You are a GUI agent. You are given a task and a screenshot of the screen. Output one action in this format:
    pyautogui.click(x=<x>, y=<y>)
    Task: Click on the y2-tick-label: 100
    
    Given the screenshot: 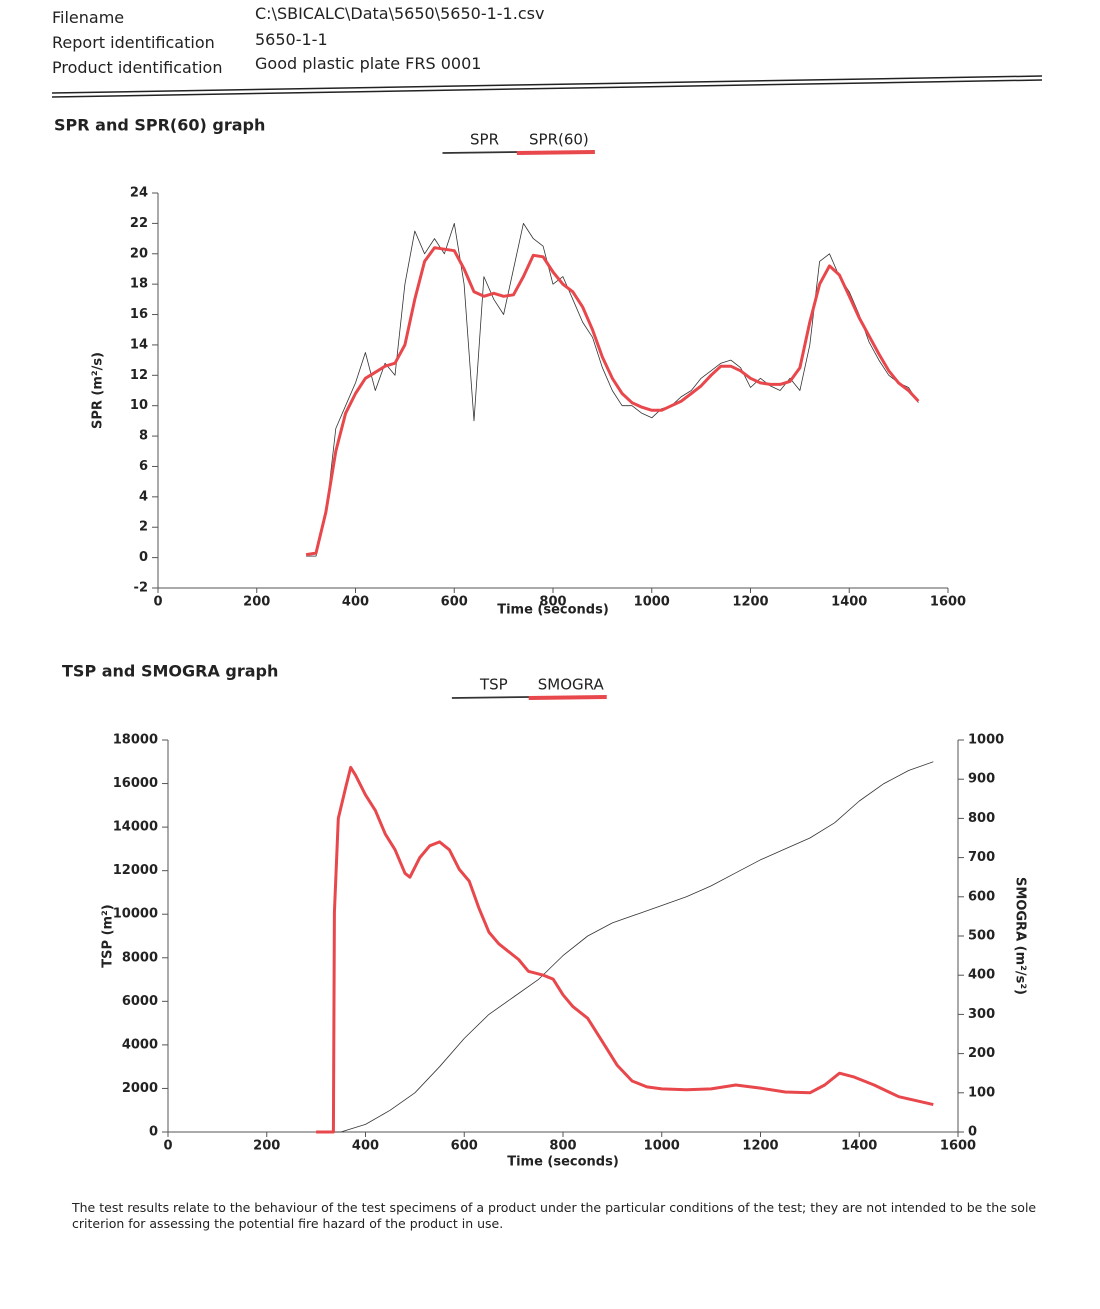 What is the action you would take?
    pyautogui.click(x=981, y=1092)
    